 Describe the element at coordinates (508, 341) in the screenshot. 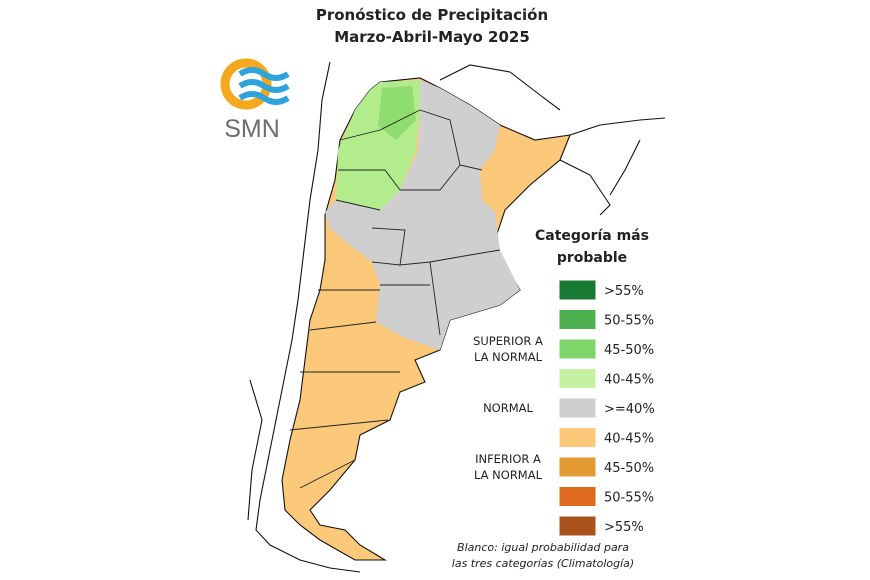

I see `group-label: SUPERIOR A` at that location.